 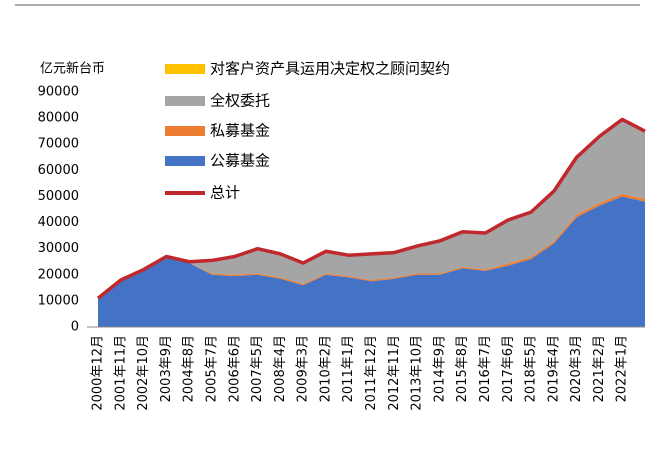 I want to click on x-tick-label: 2022年1月, so click(x=622, y=368).